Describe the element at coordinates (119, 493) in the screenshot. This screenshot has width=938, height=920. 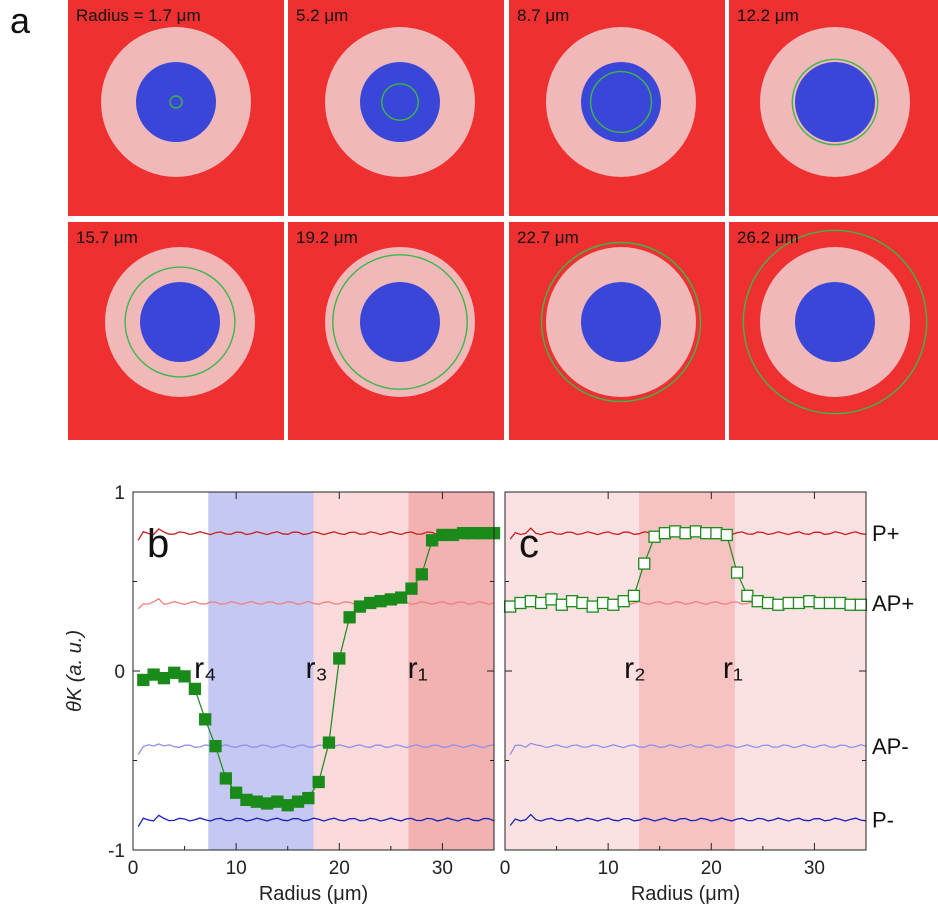
I see `y-tick-label: 1` at that location.